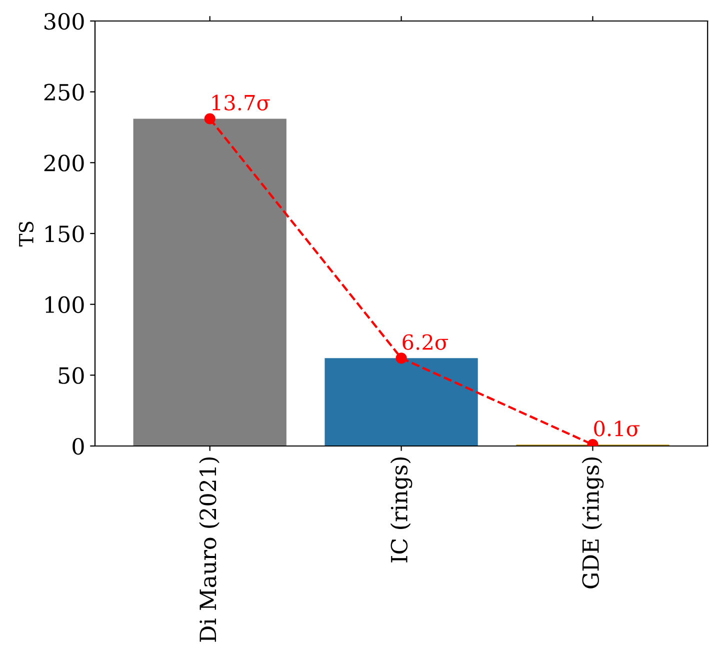 The height and width of the screenshot is (647, 709). I want to click on y-tick-label: 100, so click(65, 305).